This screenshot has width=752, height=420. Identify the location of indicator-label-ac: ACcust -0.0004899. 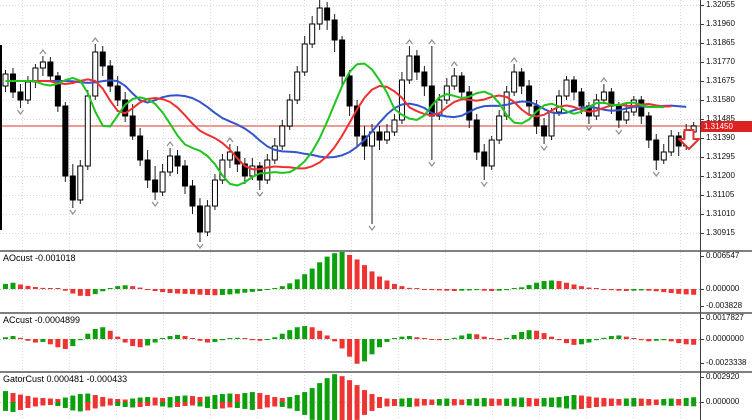
(42, 320).